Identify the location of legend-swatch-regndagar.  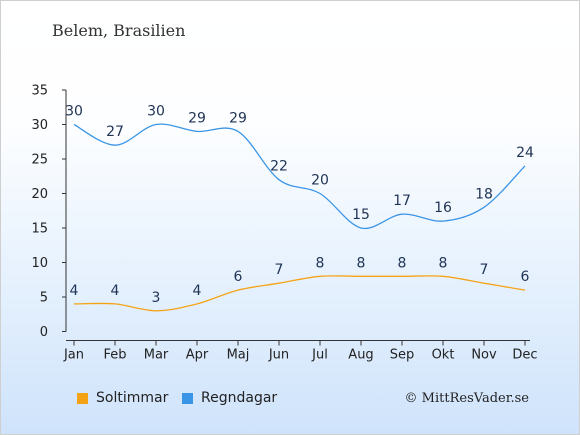
(187, 398).